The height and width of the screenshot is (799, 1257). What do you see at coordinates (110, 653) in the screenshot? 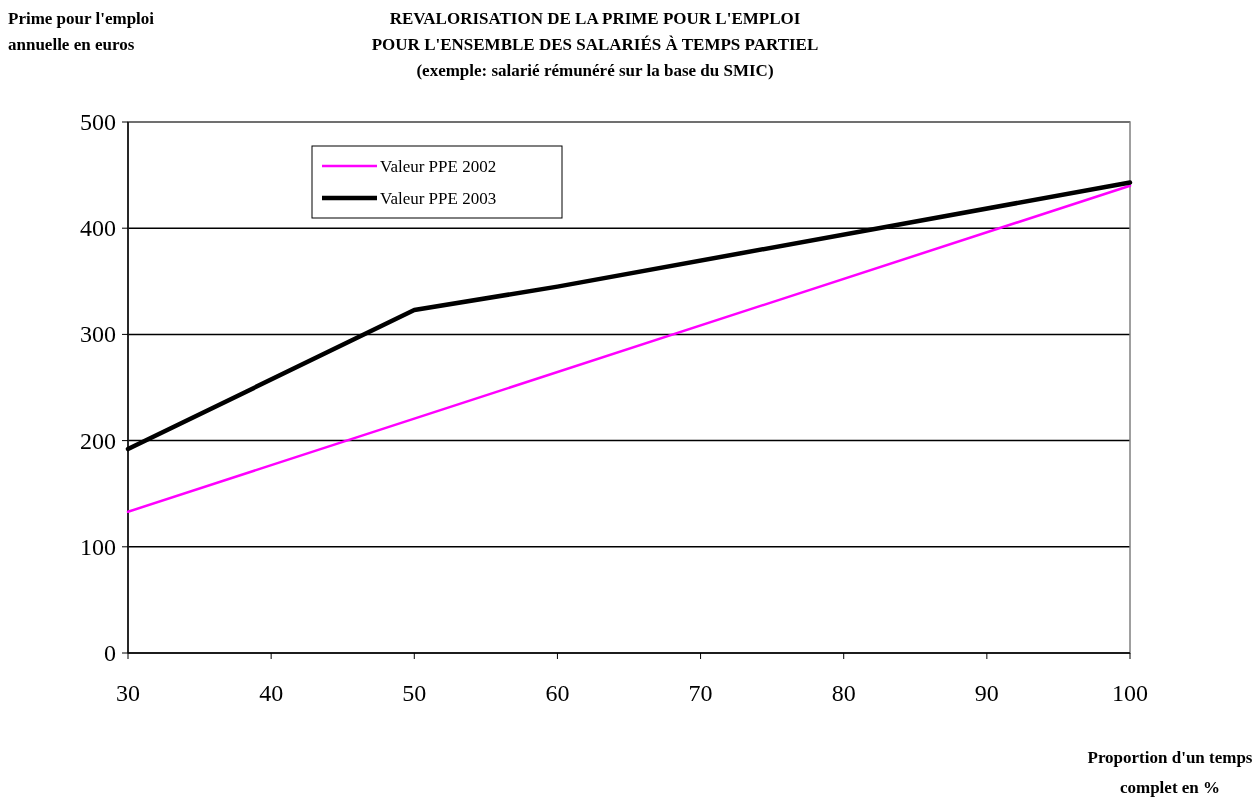
I see `y-tick-label: 0` at bounding box center [110, 653].